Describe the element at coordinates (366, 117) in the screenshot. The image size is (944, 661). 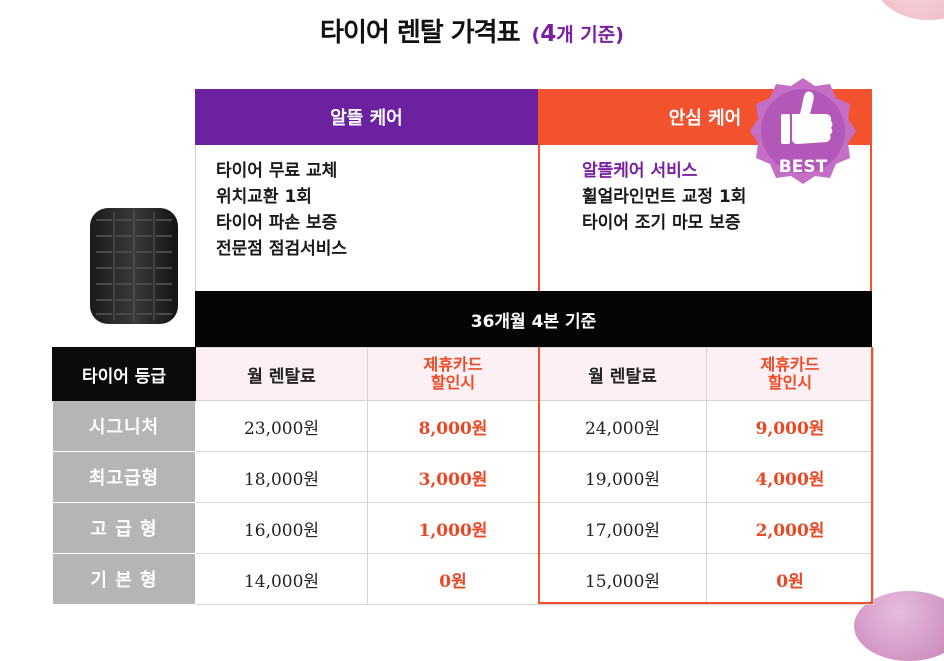
I see `plan-header-left: 알뜰 케어` at that location.